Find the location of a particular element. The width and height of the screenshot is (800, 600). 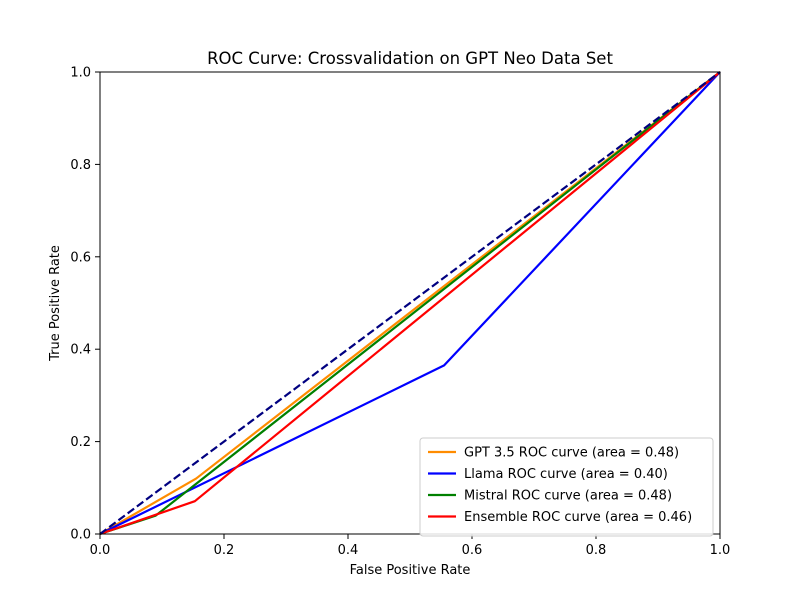

y-axis: 0.0 0.2 0.4 0.6 0.8 1.0 is located at coordinates (85, 304).